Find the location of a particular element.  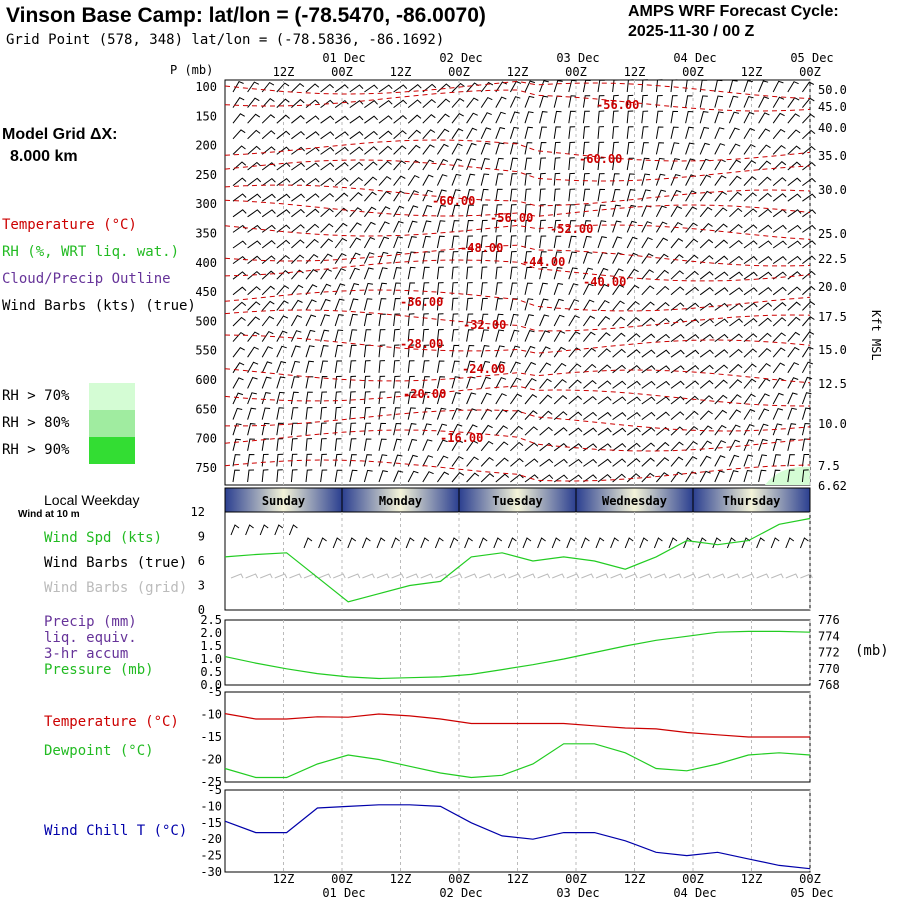

true-wind-barb is located at coordinates (410, 543).